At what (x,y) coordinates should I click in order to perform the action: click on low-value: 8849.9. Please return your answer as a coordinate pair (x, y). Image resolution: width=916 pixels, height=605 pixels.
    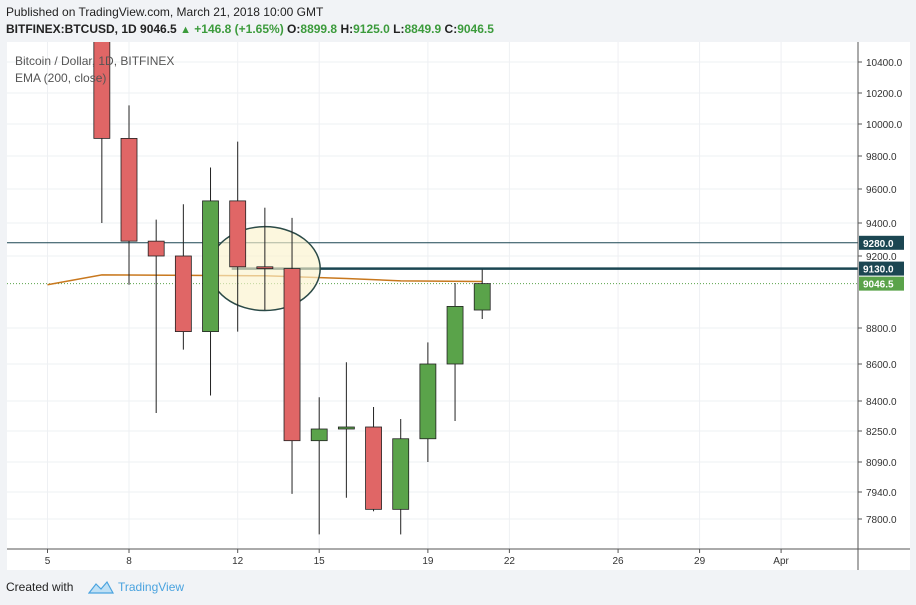
    Looking at the image, I should click on (423, 29).